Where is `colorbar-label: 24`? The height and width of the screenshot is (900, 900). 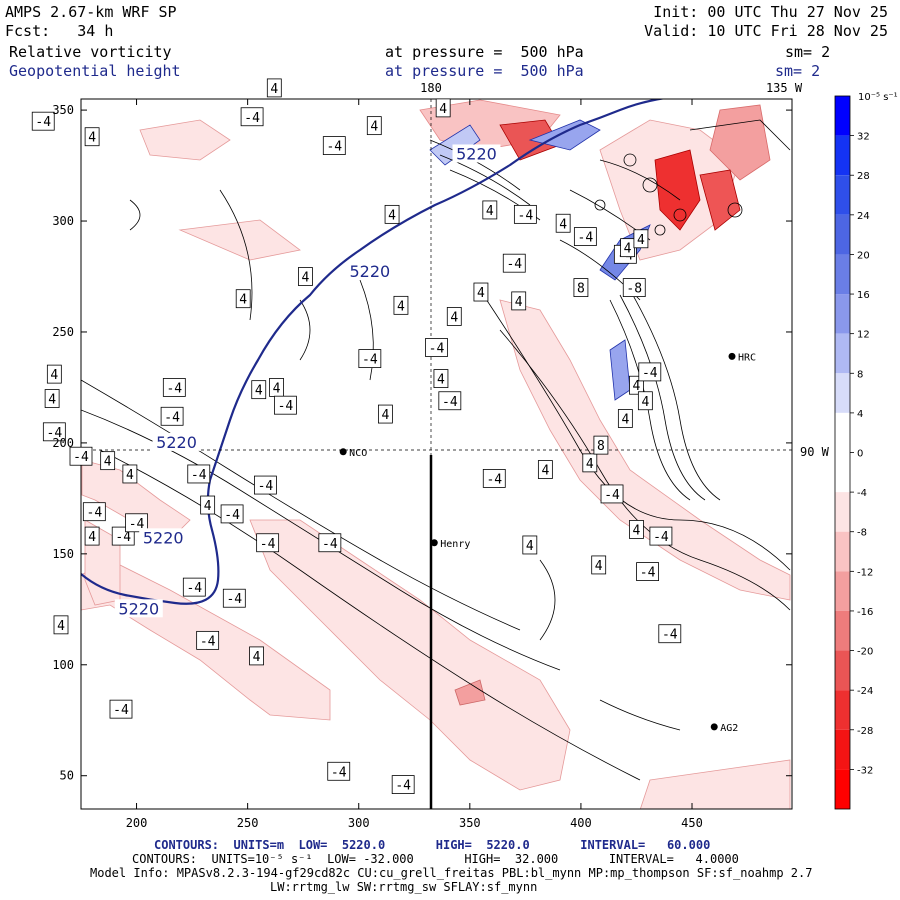
colorbar-label: 24 is located at coordinates (863, 216).